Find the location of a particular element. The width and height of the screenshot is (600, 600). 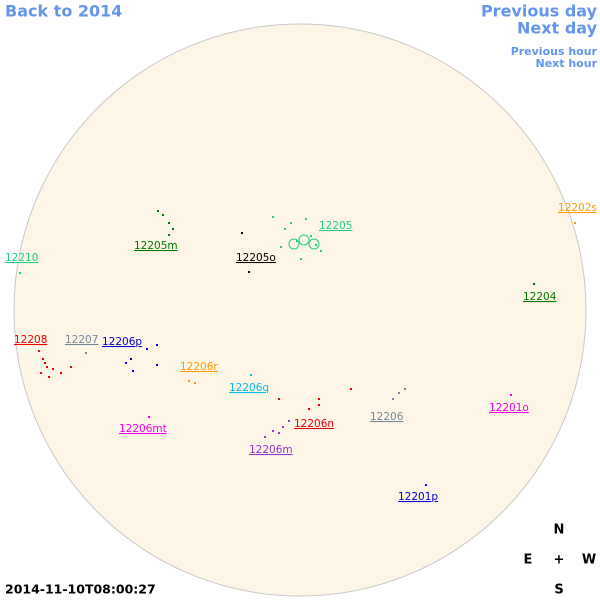

compass-north: N is located at coordinates (559, 530).